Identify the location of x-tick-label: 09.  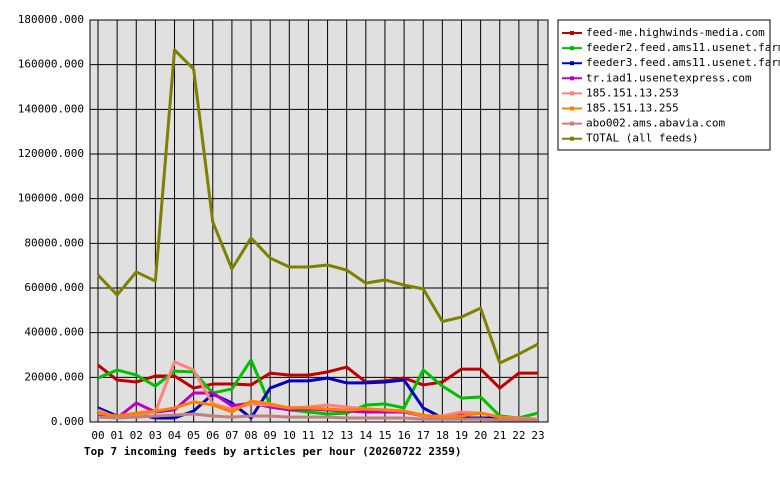
(270, 435).